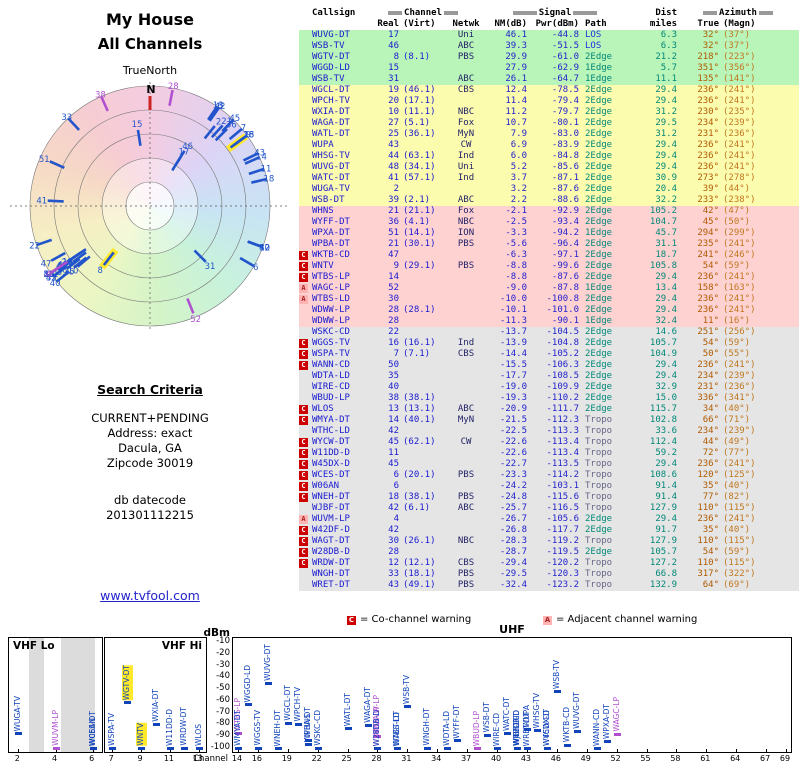 This screenshot has width=800, height=768. Describe the element at coordinates (92, 732) in the screenshot. I see `station-label: W06AN` at that location.